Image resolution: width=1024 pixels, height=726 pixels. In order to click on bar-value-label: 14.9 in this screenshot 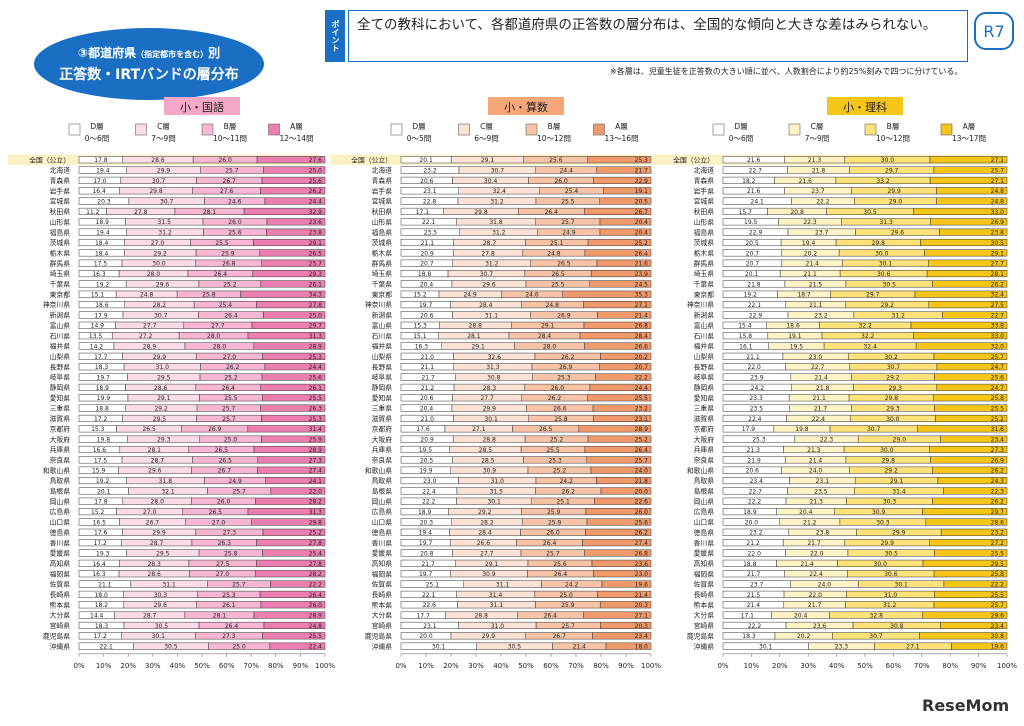, I will do `click(98, 326)`.